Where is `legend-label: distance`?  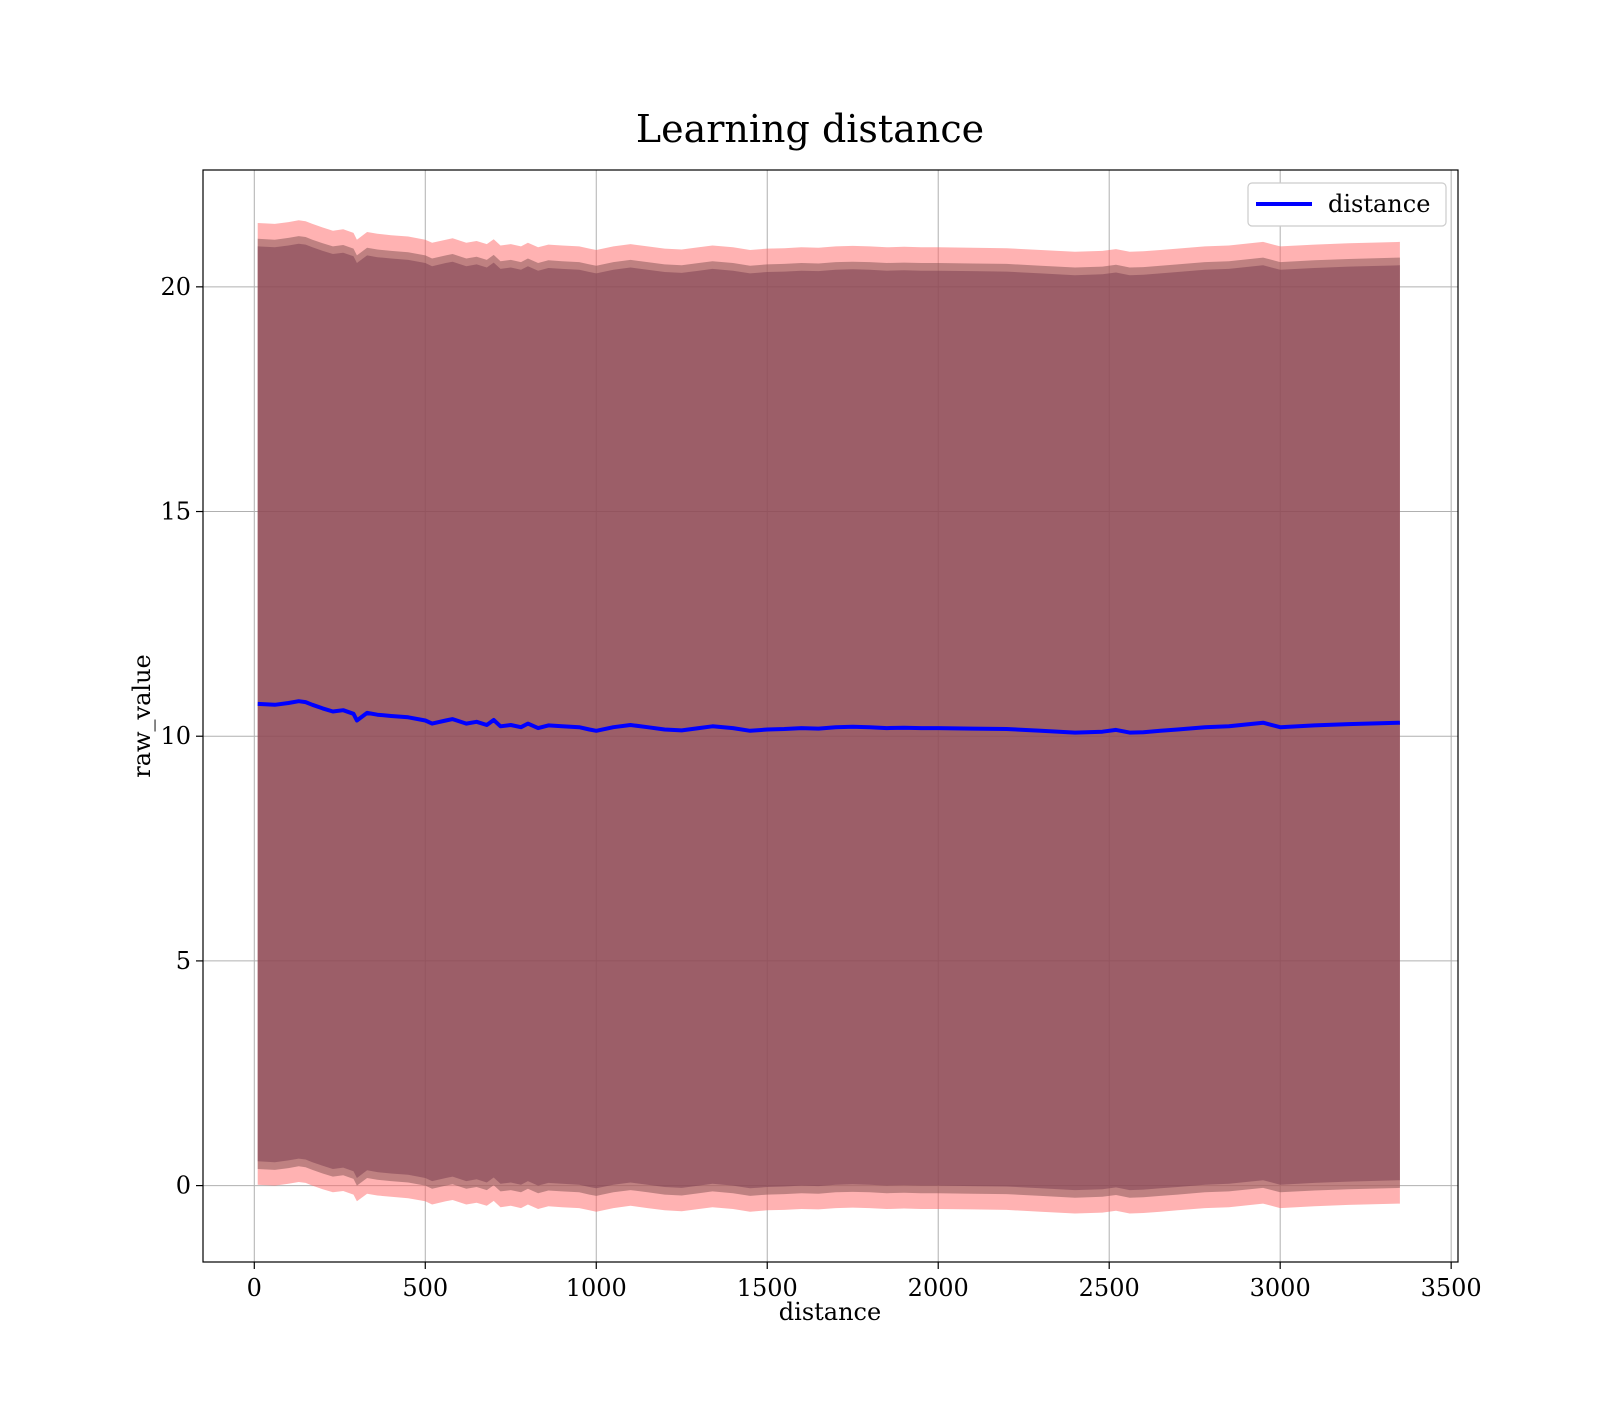 legend-label: distance is located at coordinates (1379, 204).